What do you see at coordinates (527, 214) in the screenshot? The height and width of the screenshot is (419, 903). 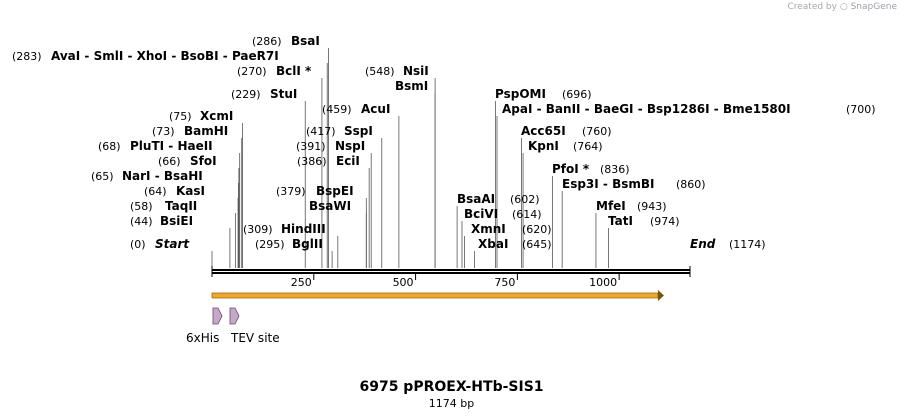 I see `site-position: (614)` at bounding box center [527, 214].